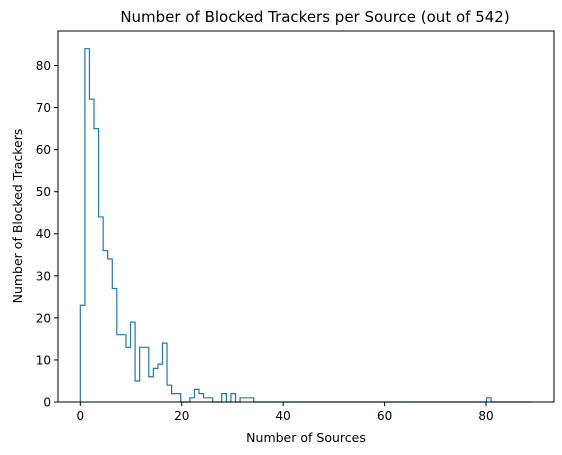 Image resolution: width=562 pixels, height=455 pixels. What do you see at coordinates (181, 416) in the screenshot?
I see `x-tick-label: 20` at bounding box center [181, 416].